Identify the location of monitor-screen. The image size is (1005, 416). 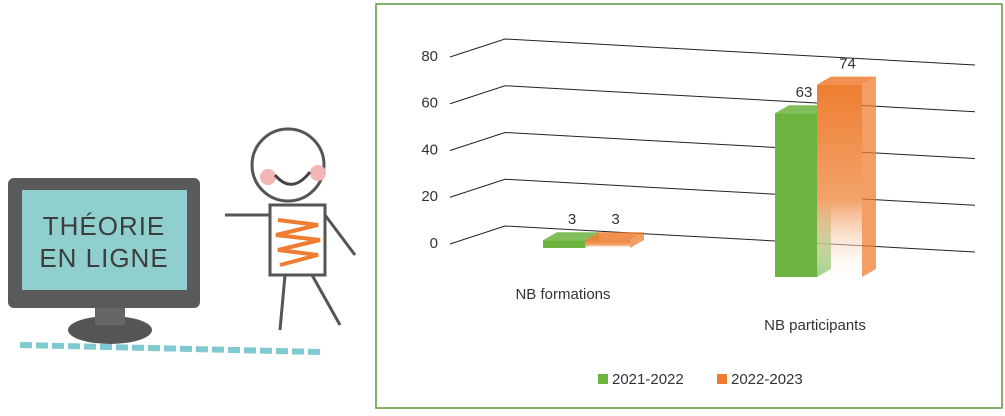
(104, 240).